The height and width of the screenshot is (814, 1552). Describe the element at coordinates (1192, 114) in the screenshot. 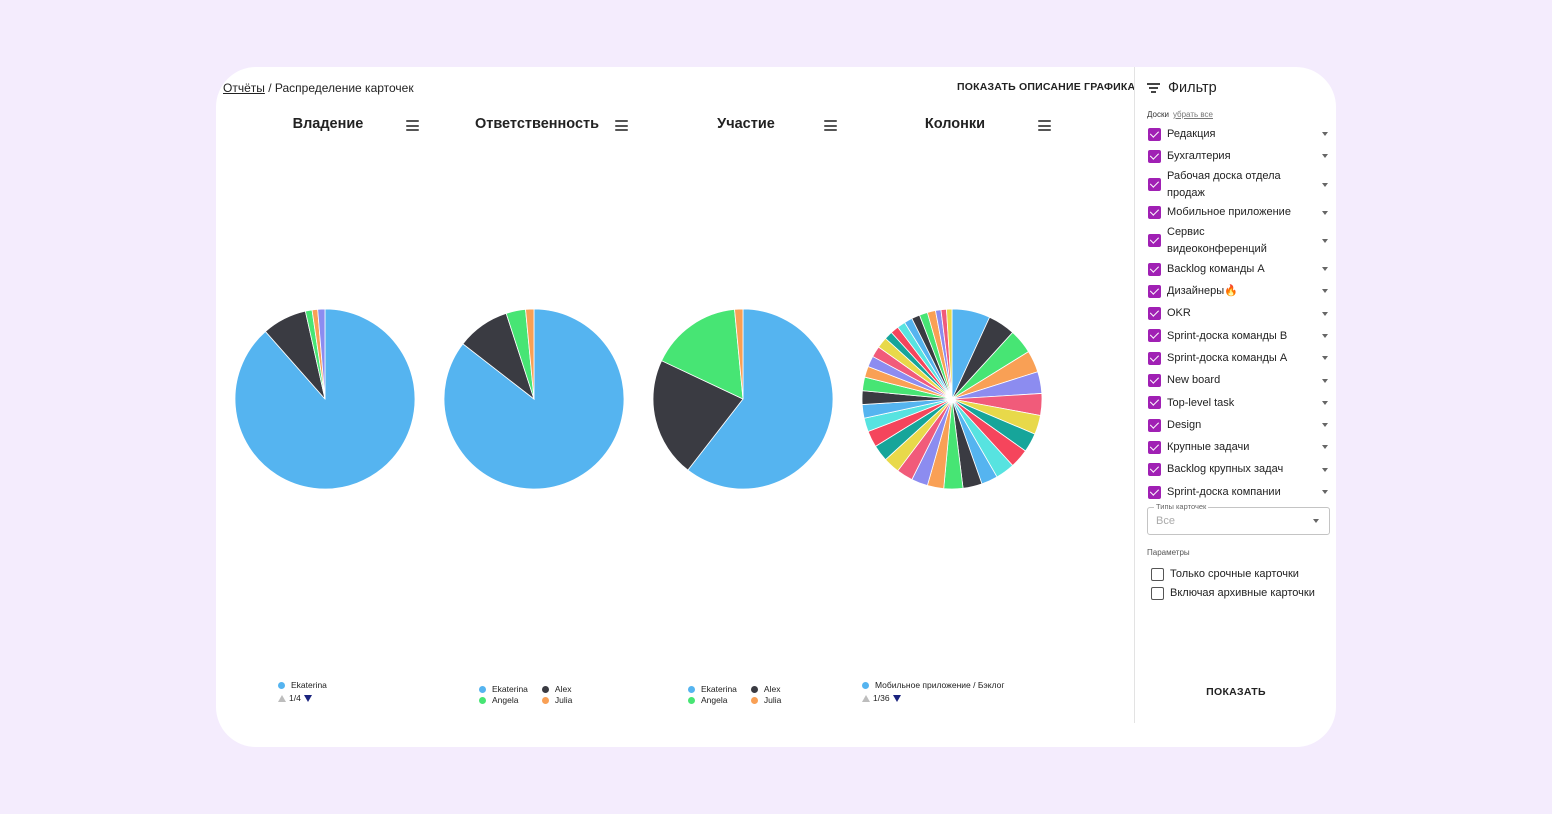

I see `clear-all-boards-link: убрать все` at that location.